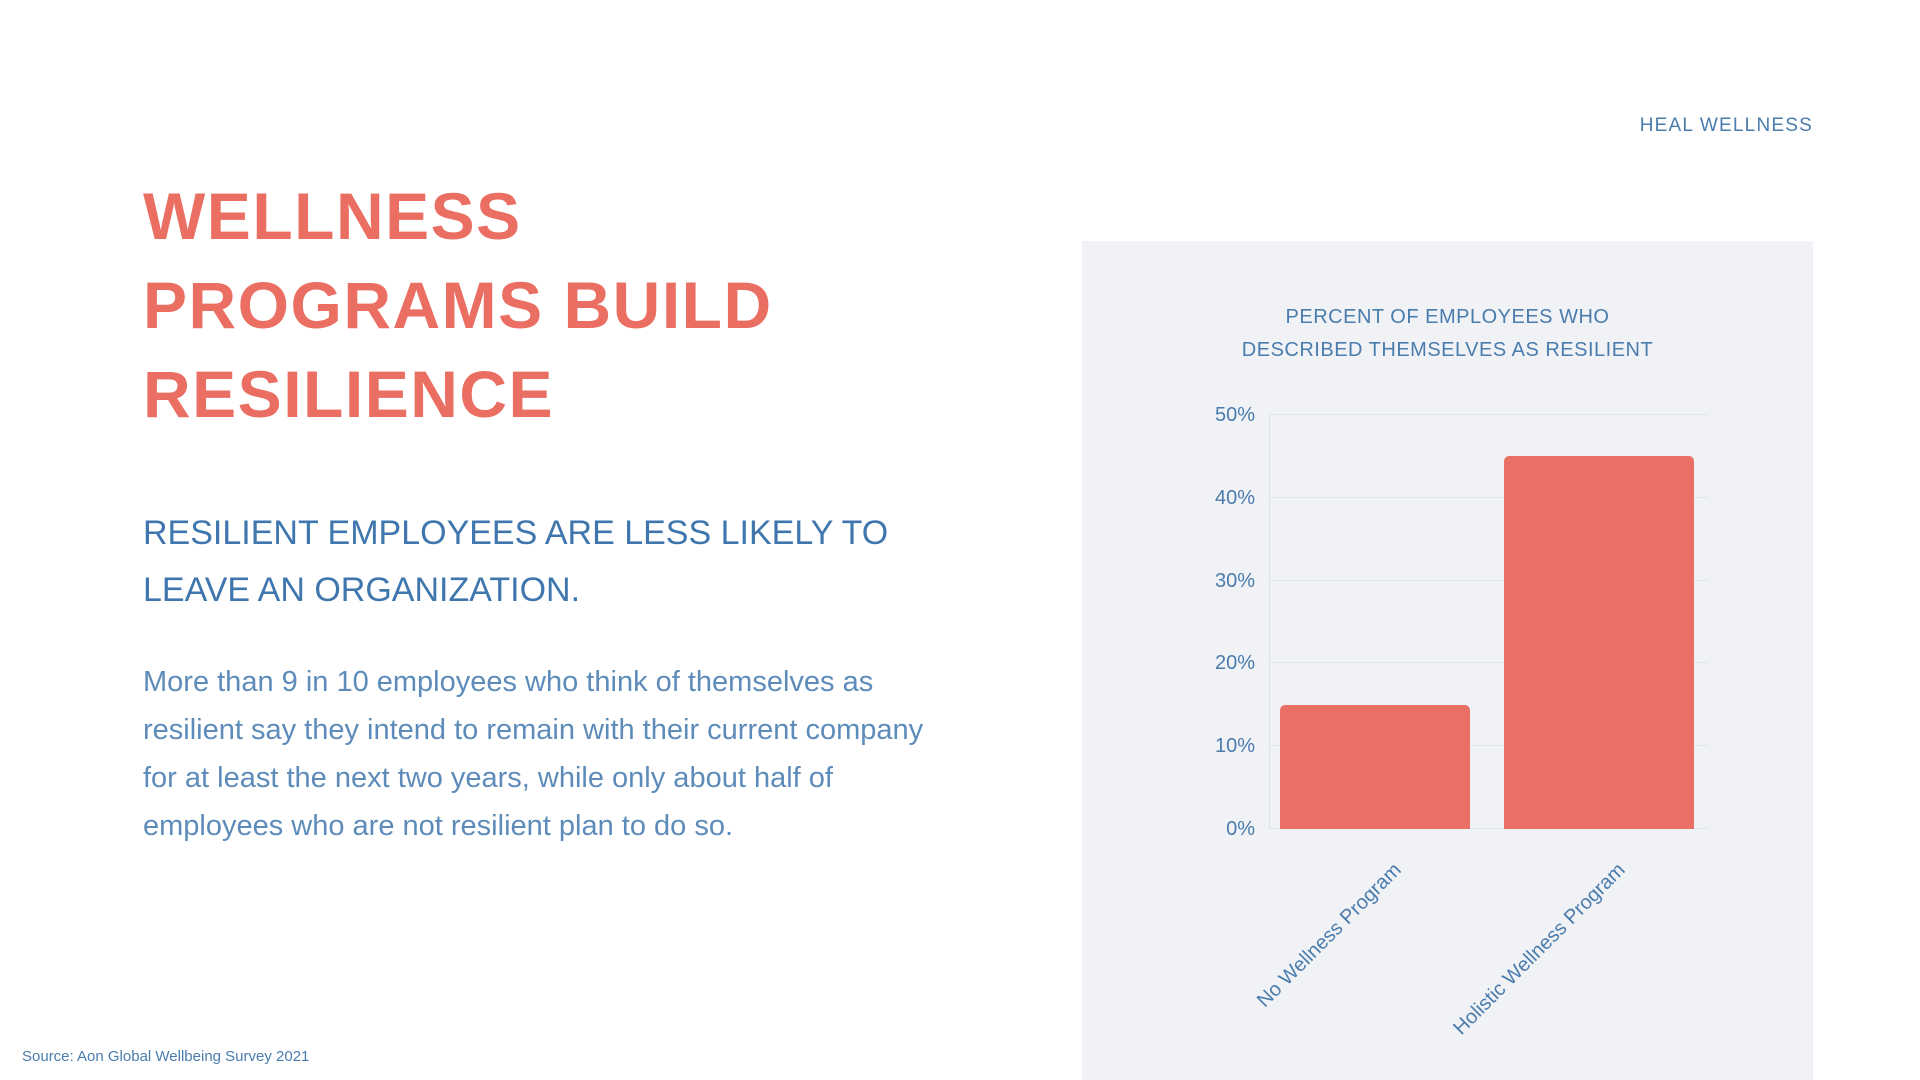 Image resolution: width=1920 pixels, height=1080 pixels. I want to click on bar-no-wellness-program, so click(1375, 766).